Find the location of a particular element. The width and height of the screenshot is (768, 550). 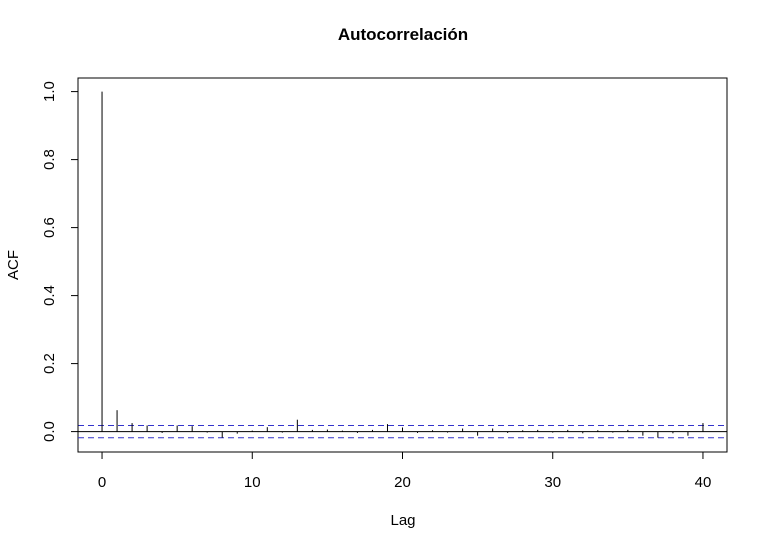

x-axis: 0 10 20 30 40 is located at coordinates (405, 471).